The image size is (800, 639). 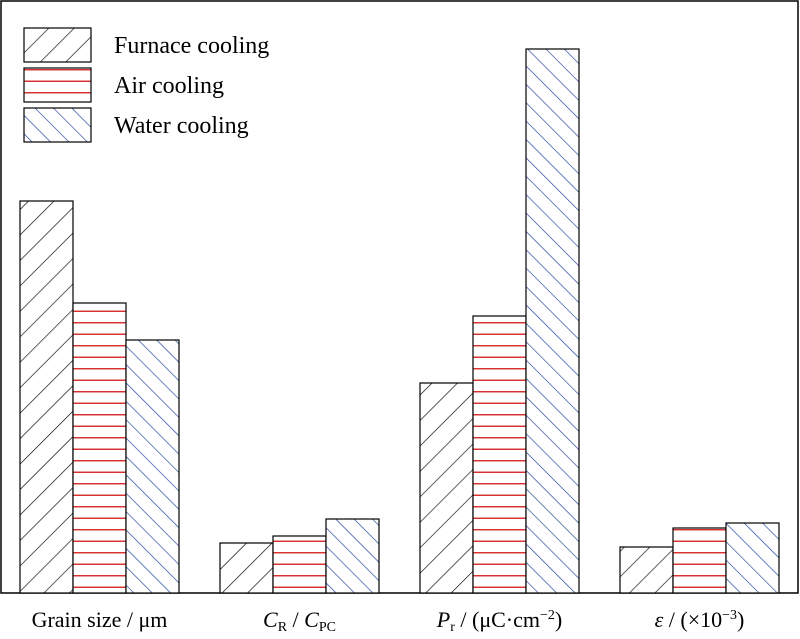 What do you see at coordinates (191, 46) in the screenshot?
I see `legend-label-furnace-cooling: Furnace cooling` at bounding box center [191, 46].